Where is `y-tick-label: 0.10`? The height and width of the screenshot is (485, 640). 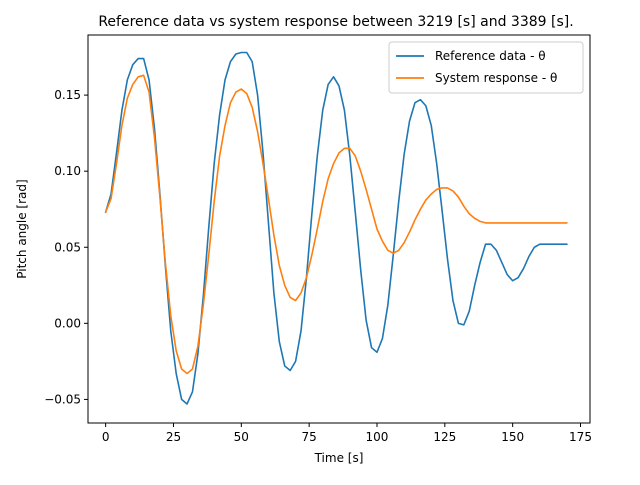
y-tick-label: 0.10 is located at coordinates (67, 171).